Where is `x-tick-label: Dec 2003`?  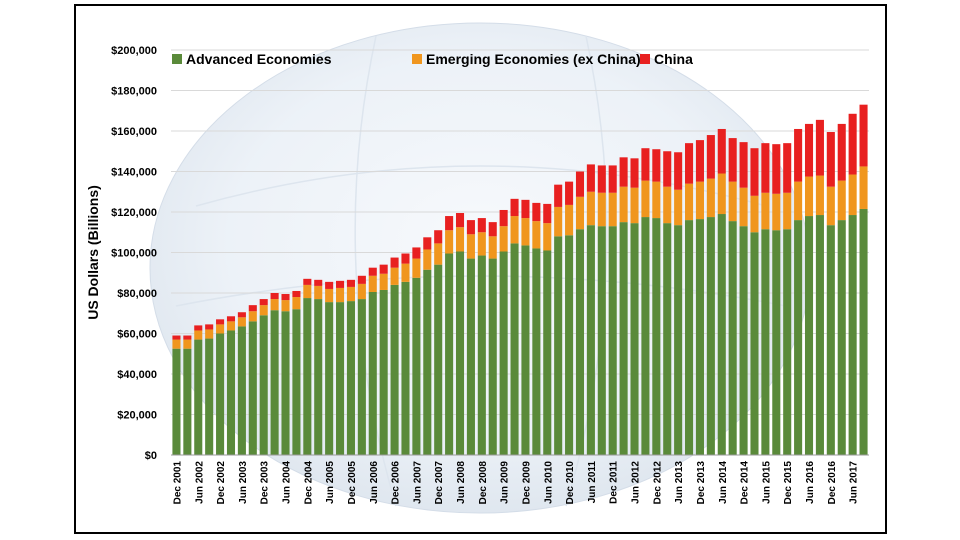
x-tick-label: Dec 2003 is located at coordinates (265, 483).